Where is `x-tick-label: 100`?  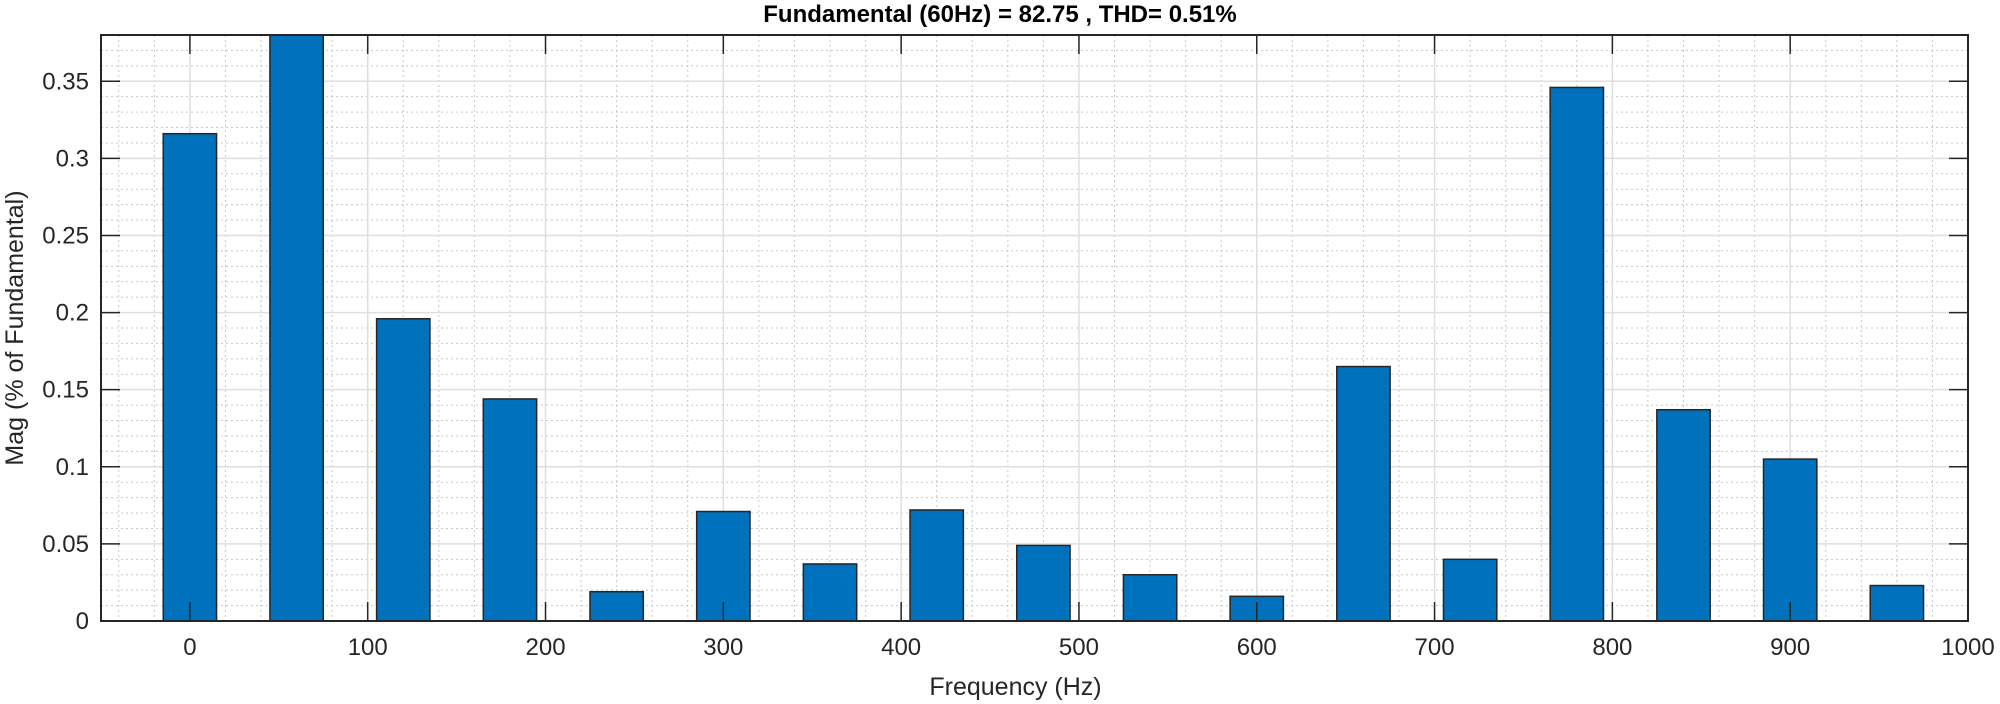 x-tick-label: 100 is located at coordinates (368, 647).